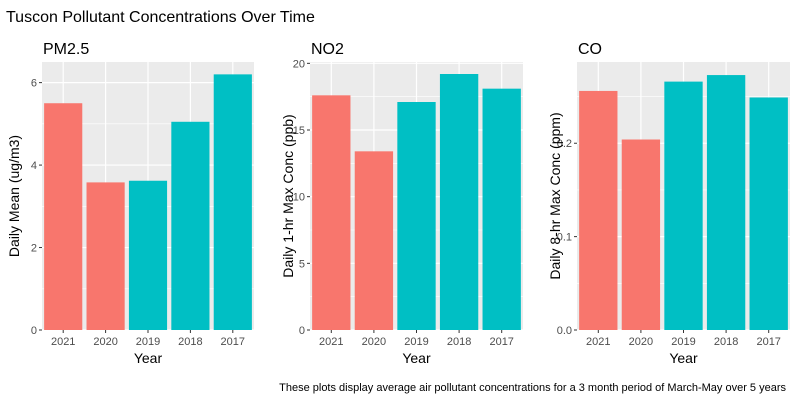  What do you see at coordinates (34, 249) in the screenshot?
I see `y-tick-label: 2` at bounding box center [34, 249].